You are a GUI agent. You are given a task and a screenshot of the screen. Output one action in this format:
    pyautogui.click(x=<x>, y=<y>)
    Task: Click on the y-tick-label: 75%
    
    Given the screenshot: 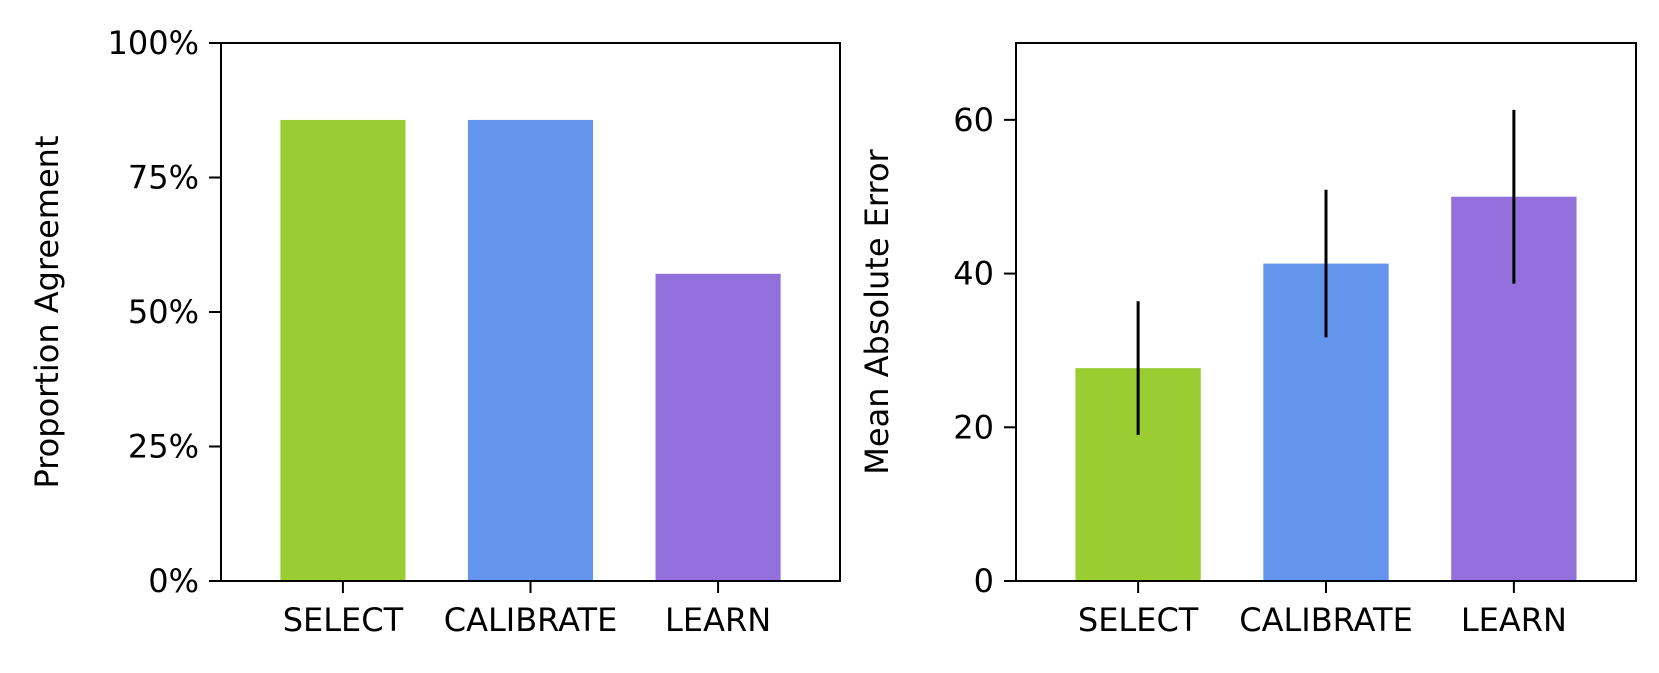 What is the action you would take?
    pyautogui.click(x=163, y=178)
    